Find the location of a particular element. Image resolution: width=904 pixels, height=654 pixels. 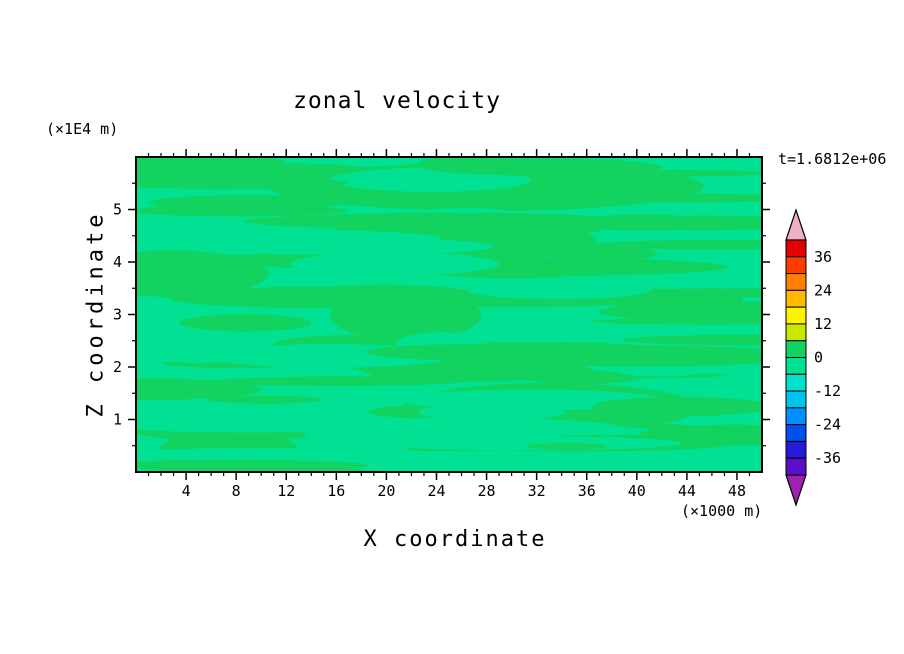

x-tick-label: 28 is located at coordinates (487, 491).